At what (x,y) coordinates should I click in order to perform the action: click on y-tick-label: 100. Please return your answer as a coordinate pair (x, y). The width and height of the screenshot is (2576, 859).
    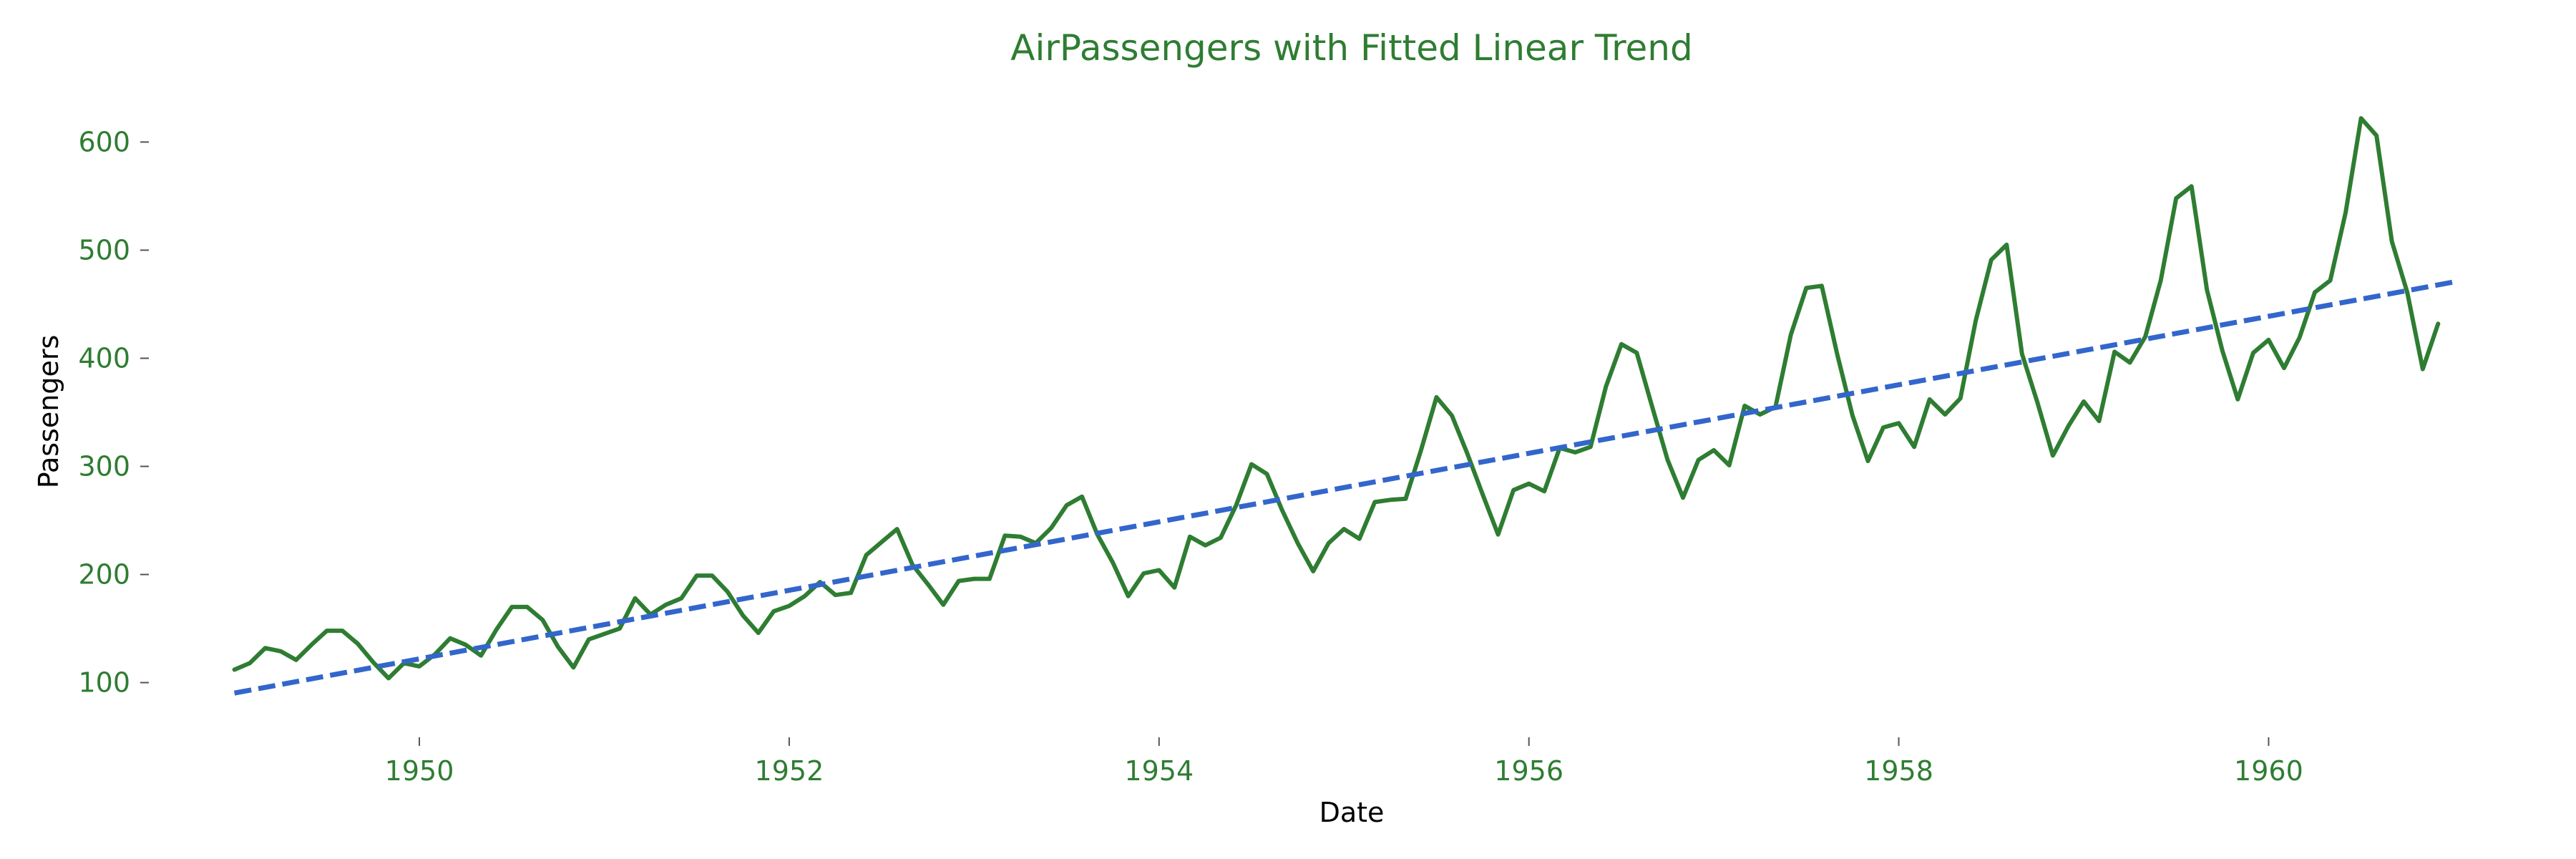
    Looking at the image, I should click on (104, 683).